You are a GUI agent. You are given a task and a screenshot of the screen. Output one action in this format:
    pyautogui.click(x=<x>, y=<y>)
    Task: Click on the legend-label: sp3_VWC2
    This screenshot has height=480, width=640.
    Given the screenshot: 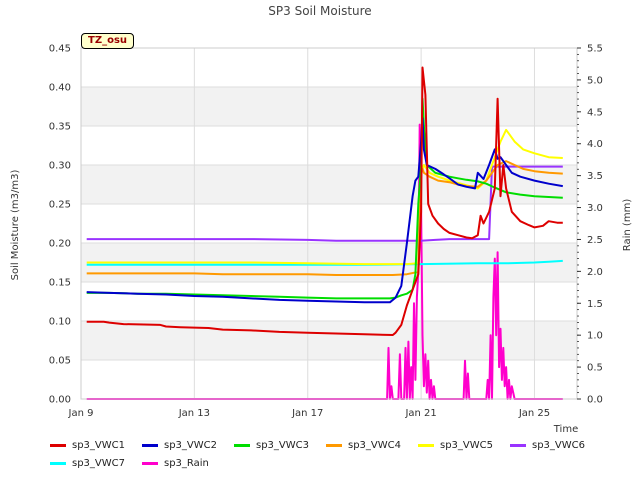 What is the action you would take?
    pyautogui.click(x=190, y=445)
    